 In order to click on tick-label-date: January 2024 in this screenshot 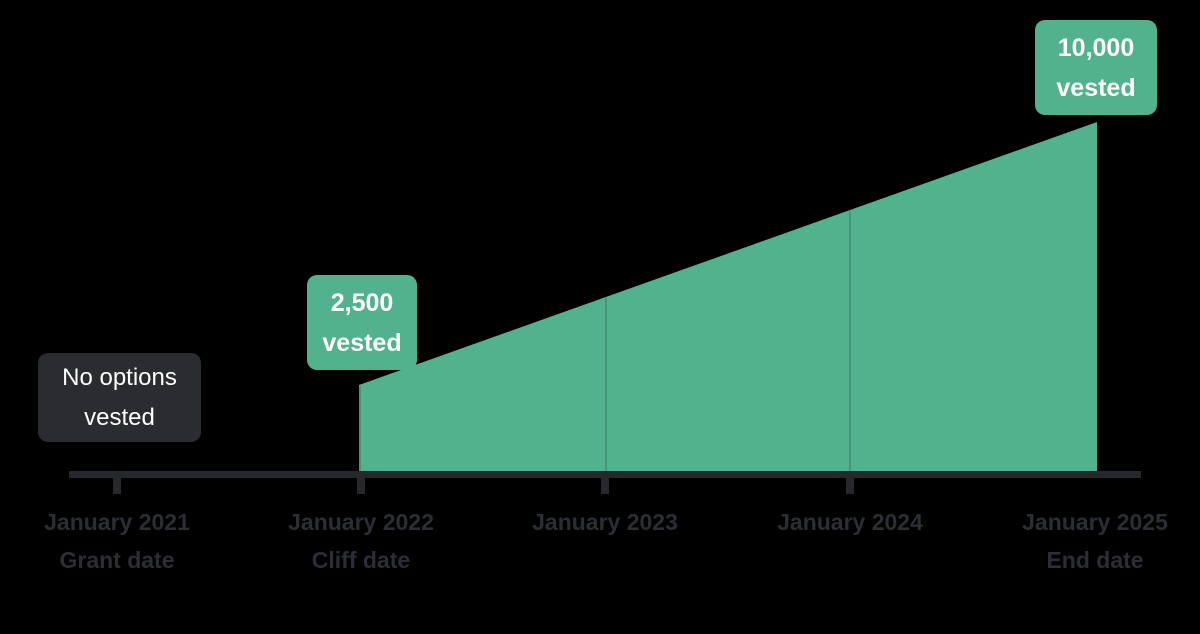, I will do `click(850, 522)`.